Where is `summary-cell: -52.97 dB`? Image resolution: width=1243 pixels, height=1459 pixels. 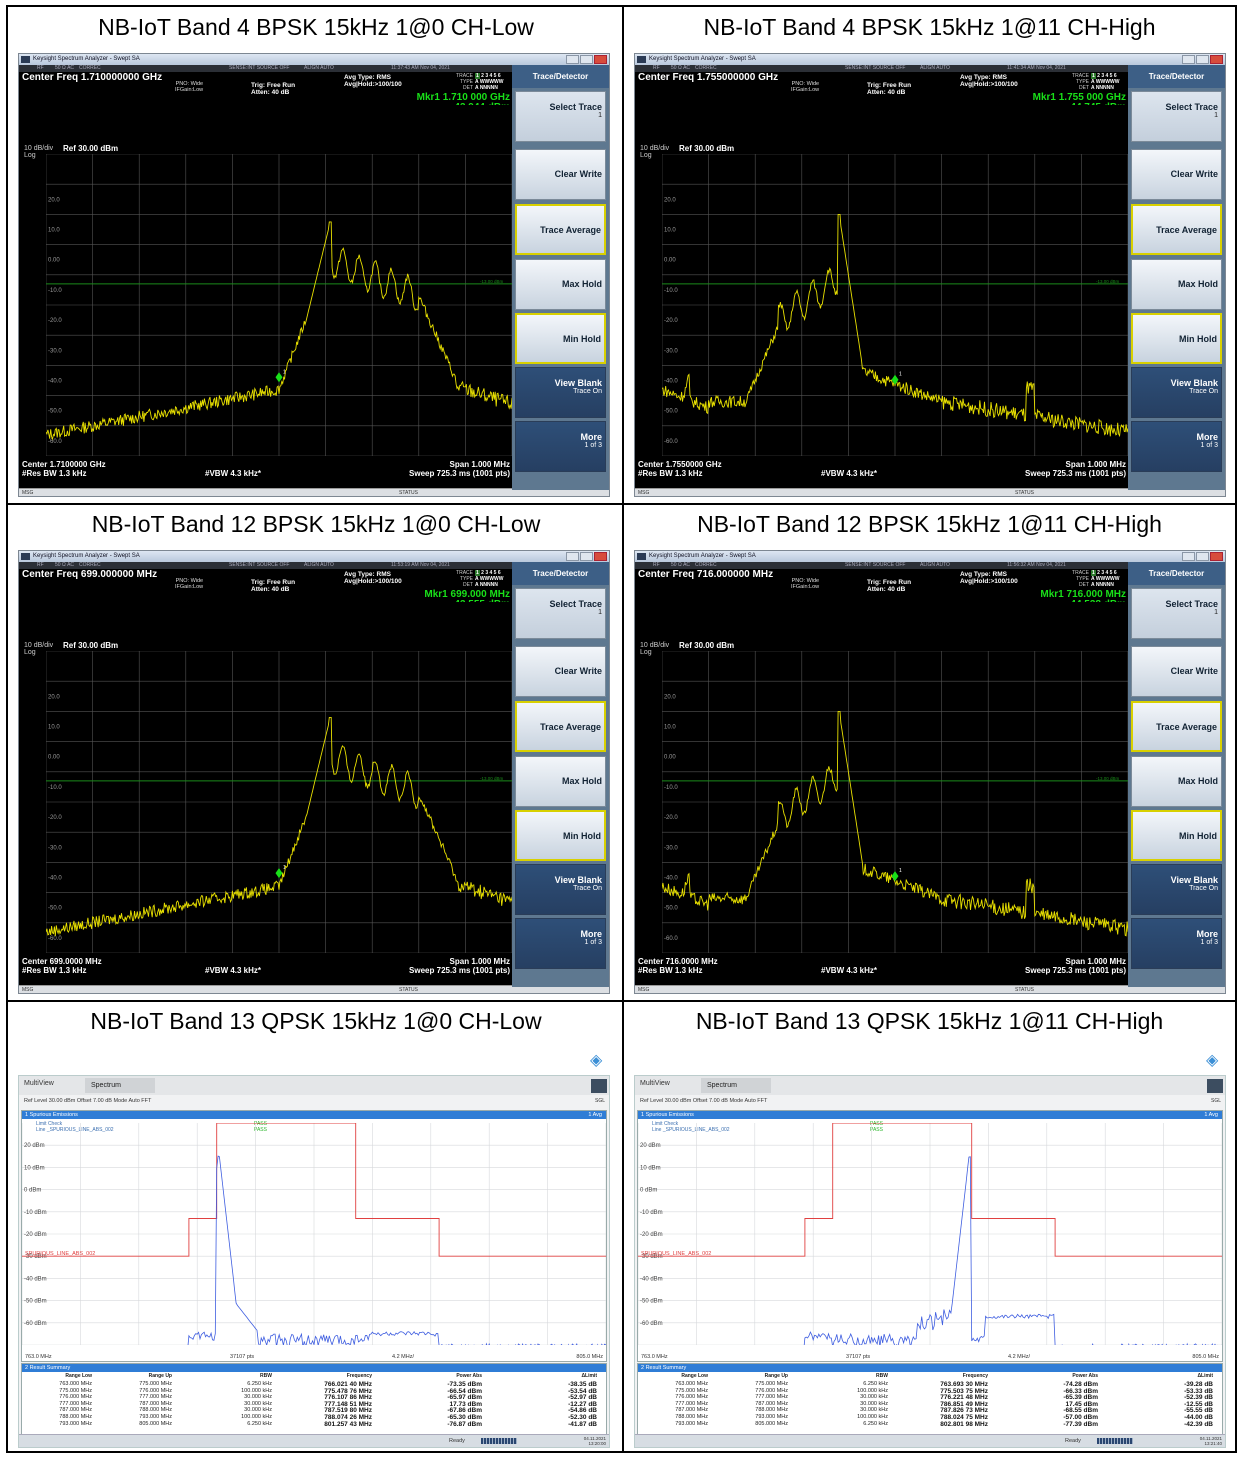 summary-cell: -52.97 dB is located at coordinates (582, 1398).